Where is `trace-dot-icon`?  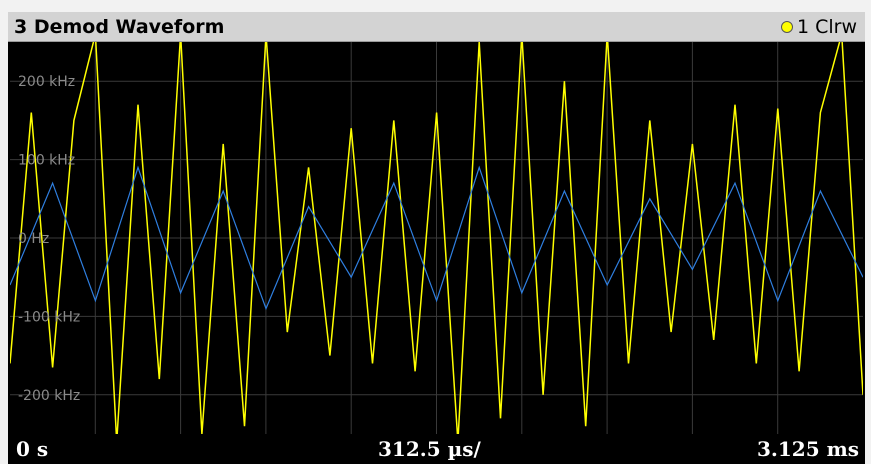
trace-dot-icon is located at coordinates (786, 27).